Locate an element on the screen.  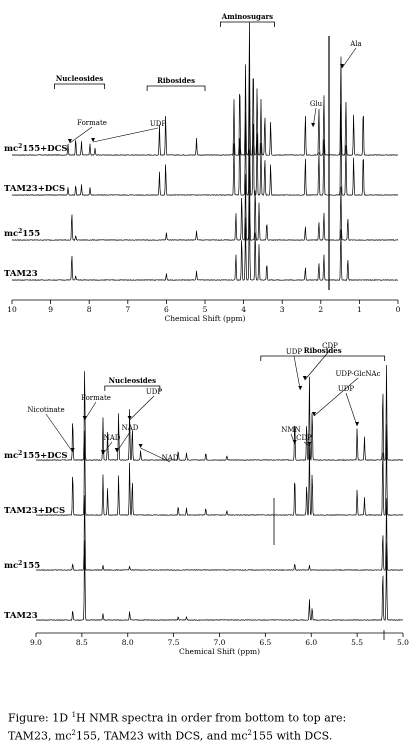
x-tick-label: 1 is located at coordinates (359, 309).